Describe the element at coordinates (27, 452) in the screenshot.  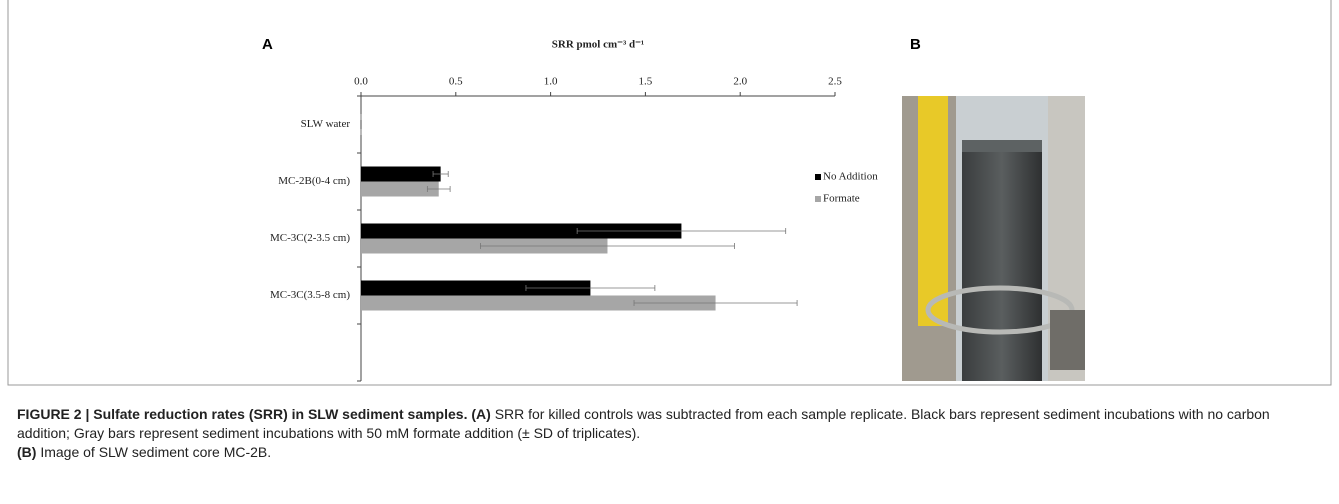
I see `caption-tag: (B)` at that location.